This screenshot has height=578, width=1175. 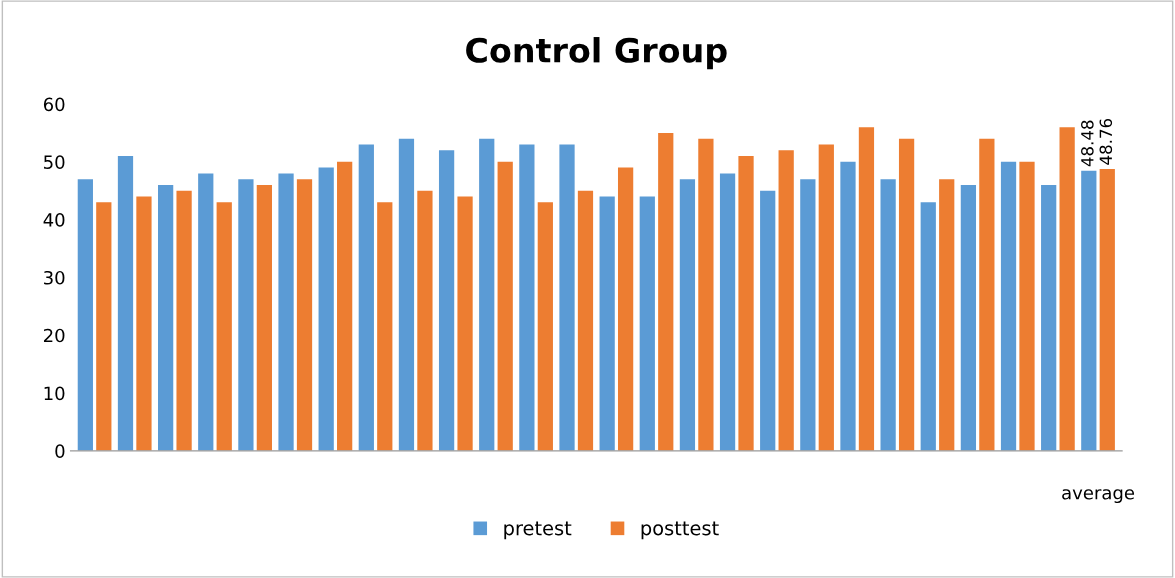 I want to click on x-tick-label: average, so click(x=1098, y=496).